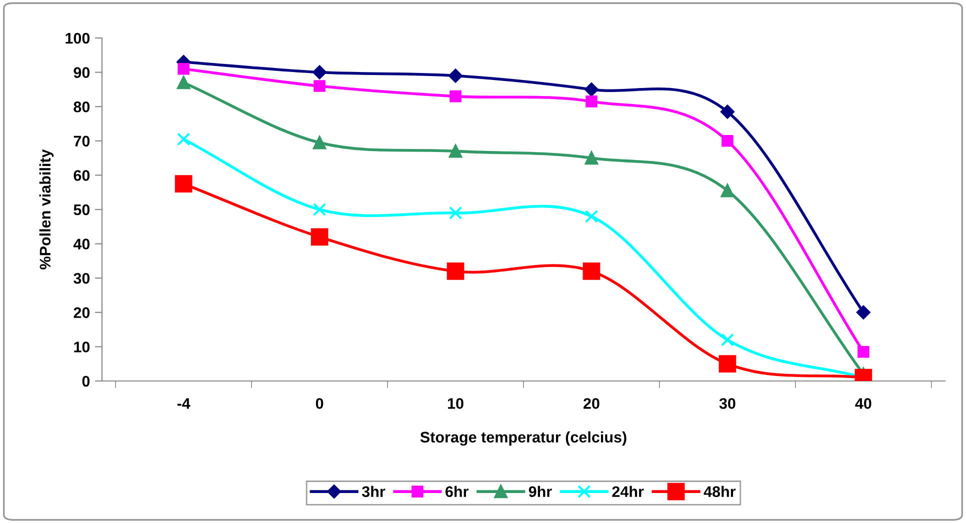 This screenshot has height=523, width=966. What do you see at coordinates (82, 347) in the screenshot?
I see `y-tick-label: 10` at bounding box center [82, 347].